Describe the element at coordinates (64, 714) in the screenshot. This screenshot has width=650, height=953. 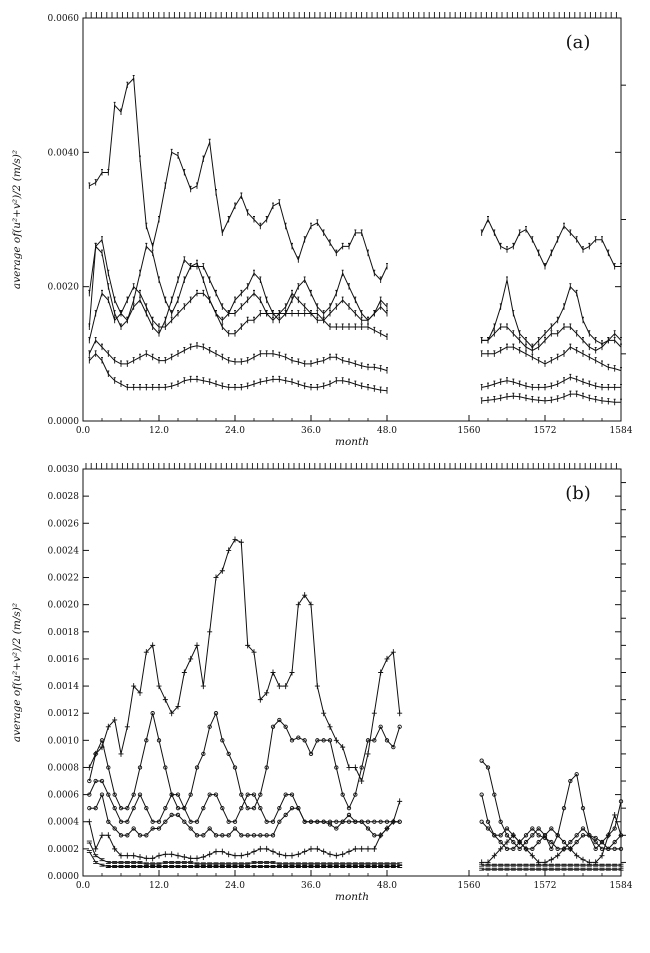
I see `y-tick-label: 0.0012` at that location.